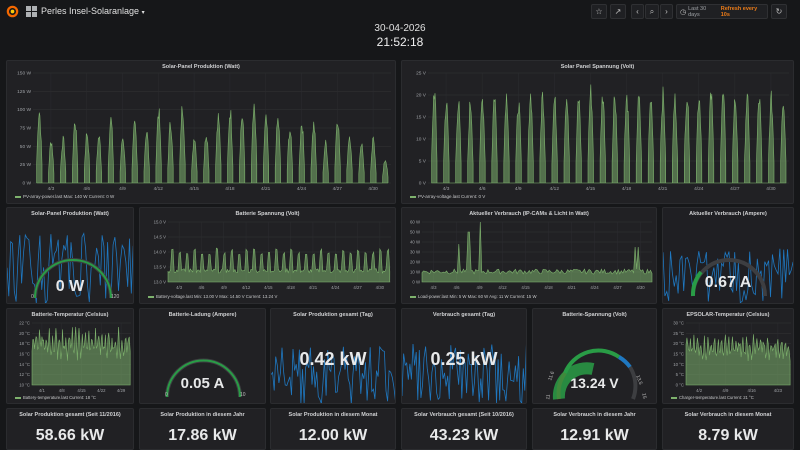  Describe the element at coordinates (452, 196) in the screenshot. I see `legend-text: PV-array-voltage.last Current: 0 V` at that location.